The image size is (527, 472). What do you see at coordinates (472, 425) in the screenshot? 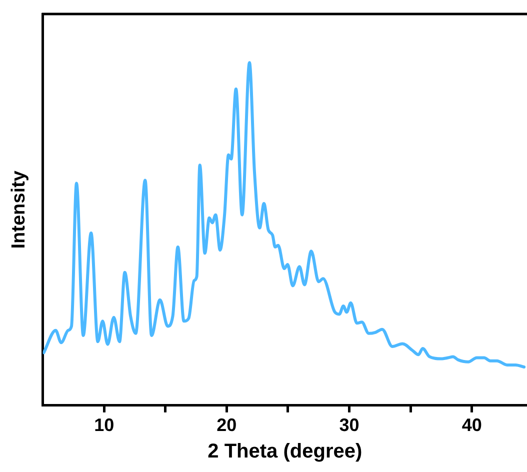
I see `x-tick-label: 40` at bounding box center [472, 425].